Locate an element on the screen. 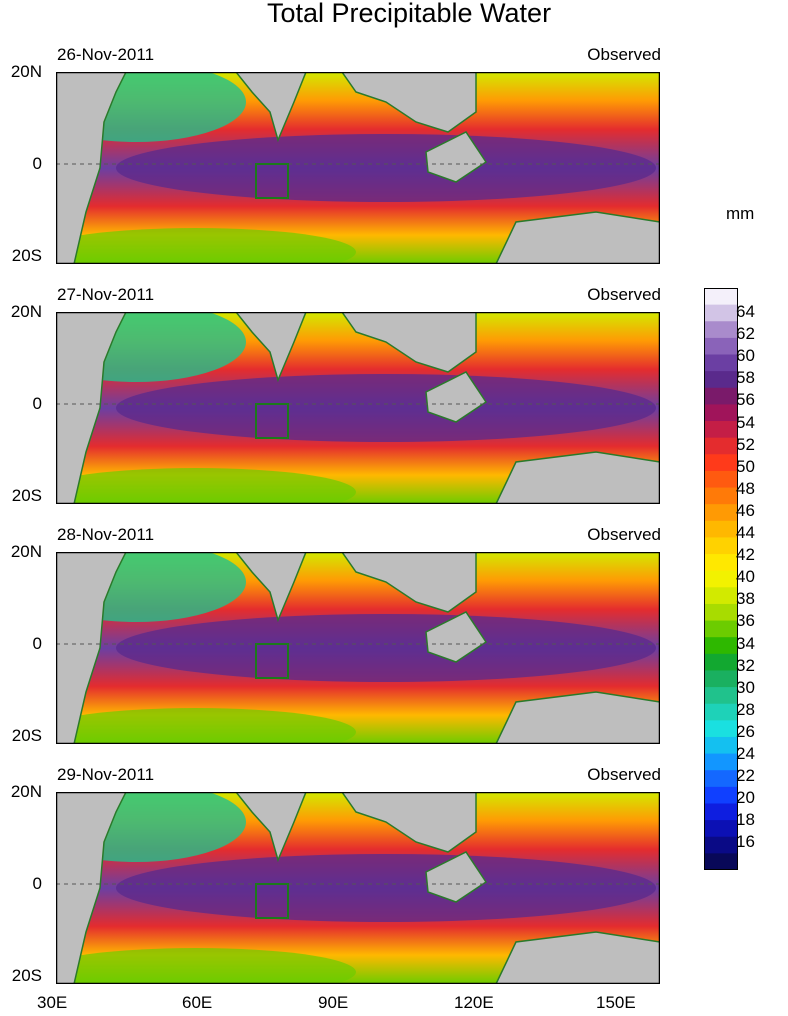 This screenshot has height=1016, width=788. colorbar-tick-label: 34 is located at coordinates (745, 643).